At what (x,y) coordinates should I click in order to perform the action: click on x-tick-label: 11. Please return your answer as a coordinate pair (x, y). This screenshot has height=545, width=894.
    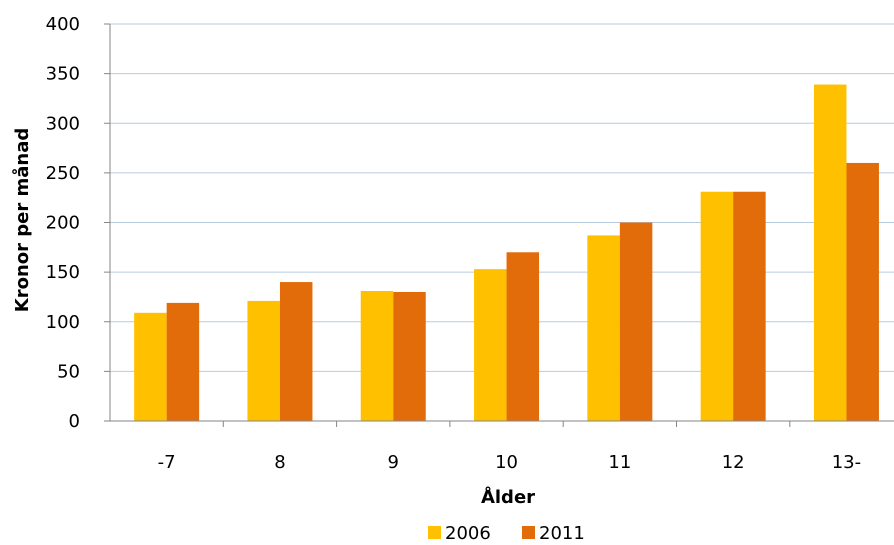
    Looking at the image, I should click on (619, 462).